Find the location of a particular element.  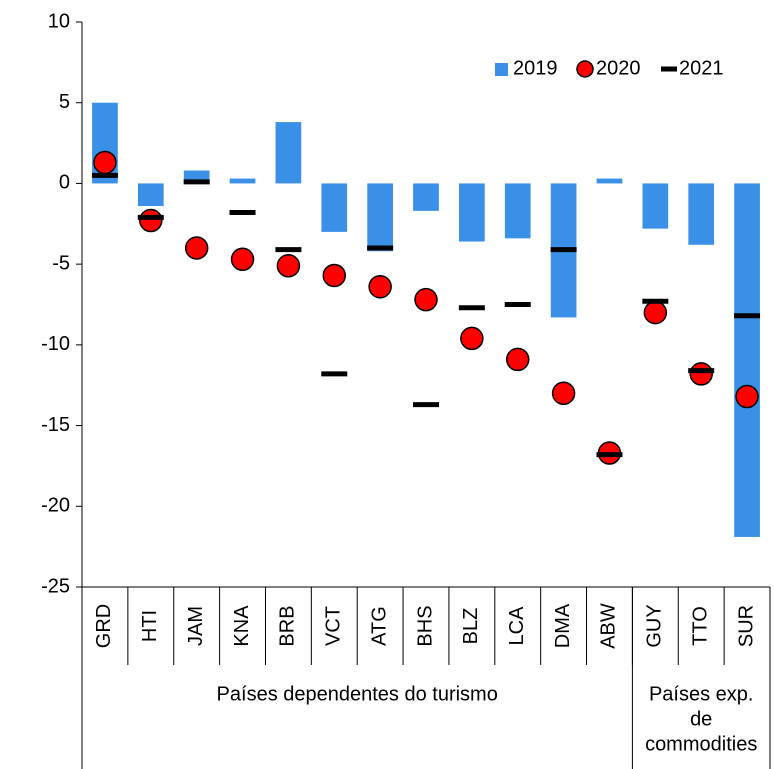

legend-label: 2019 is located at coordinates (535, 68).